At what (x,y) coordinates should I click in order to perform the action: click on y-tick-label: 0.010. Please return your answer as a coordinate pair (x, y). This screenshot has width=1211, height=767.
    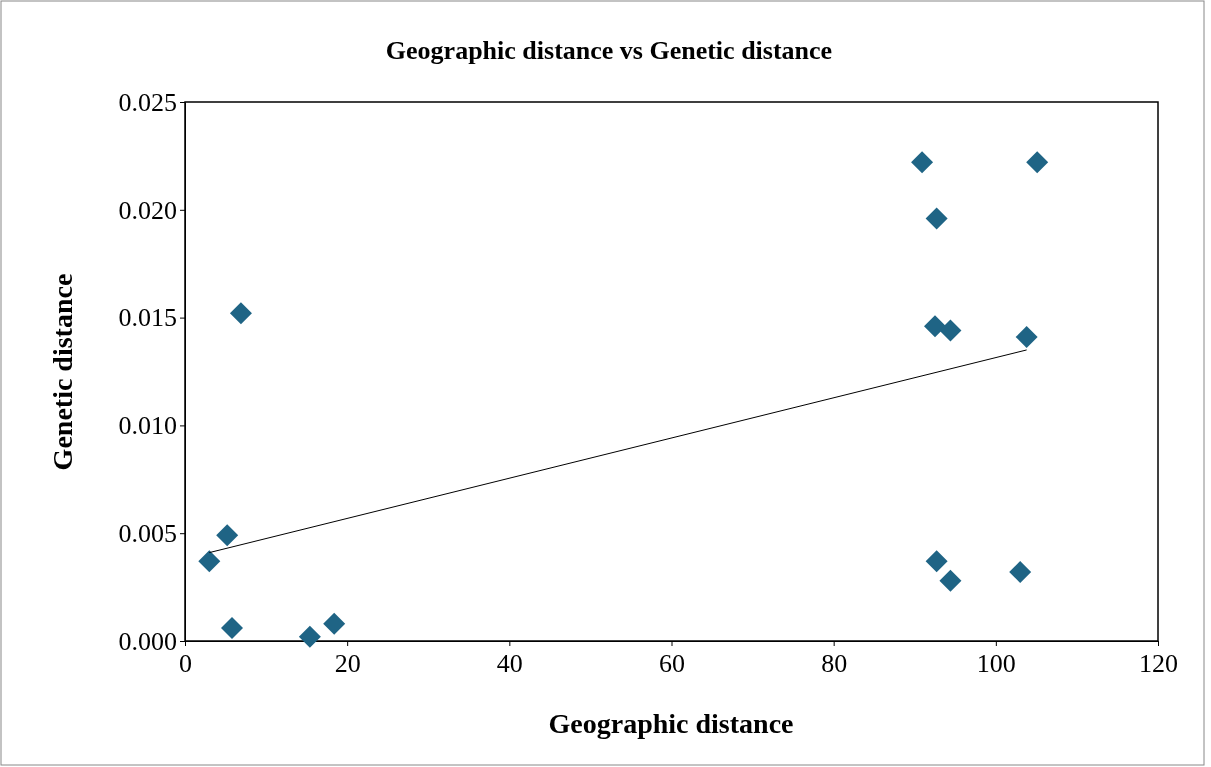
    Looking at the image, I should click on (147, 426).